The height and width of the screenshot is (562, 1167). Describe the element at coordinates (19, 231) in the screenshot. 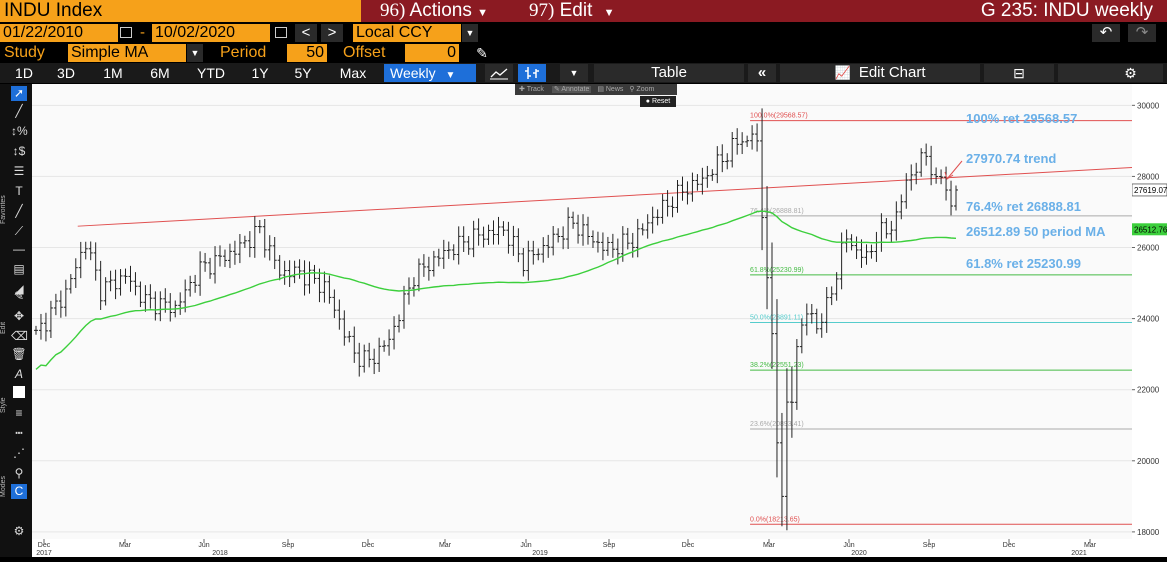

I see `ray-line-icon: ⟋` at that location.